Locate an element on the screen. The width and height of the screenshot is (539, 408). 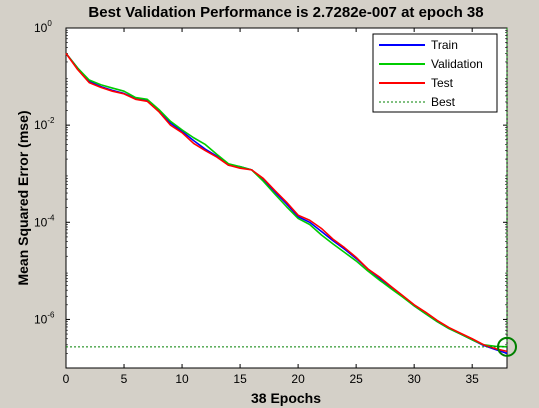
legend: Train Validation Test Best is located at coordinates (435, 73).